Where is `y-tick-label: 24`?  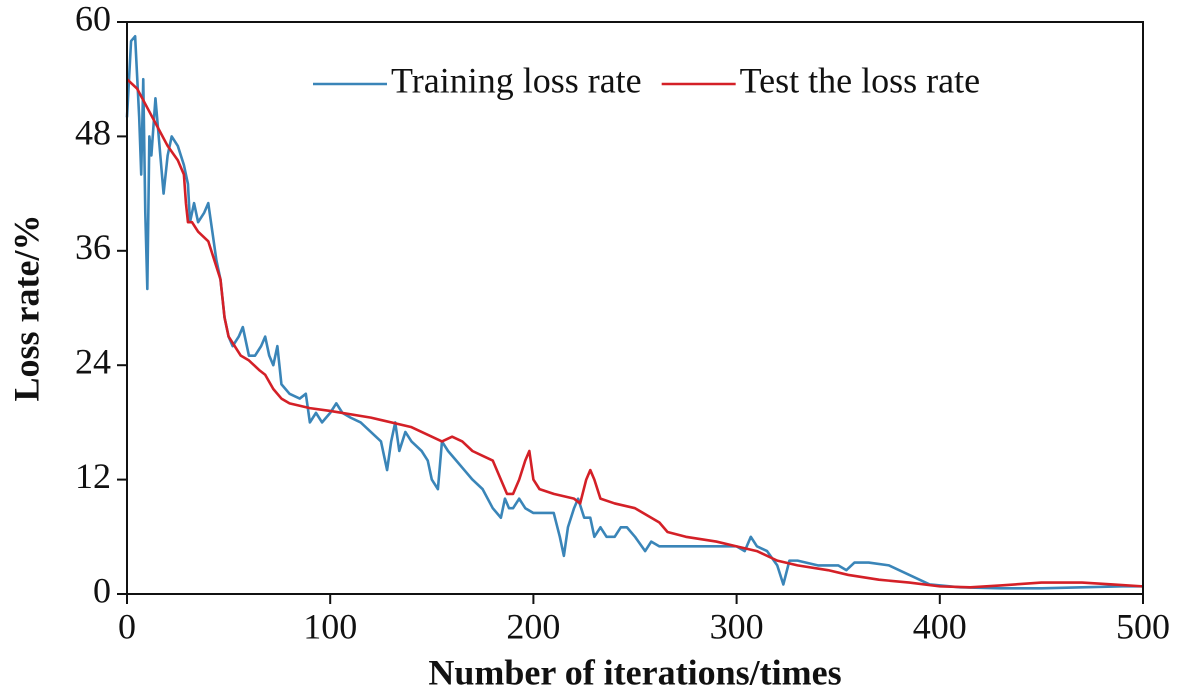 y-tick-label: 24 is located at coordinates (93, 361).